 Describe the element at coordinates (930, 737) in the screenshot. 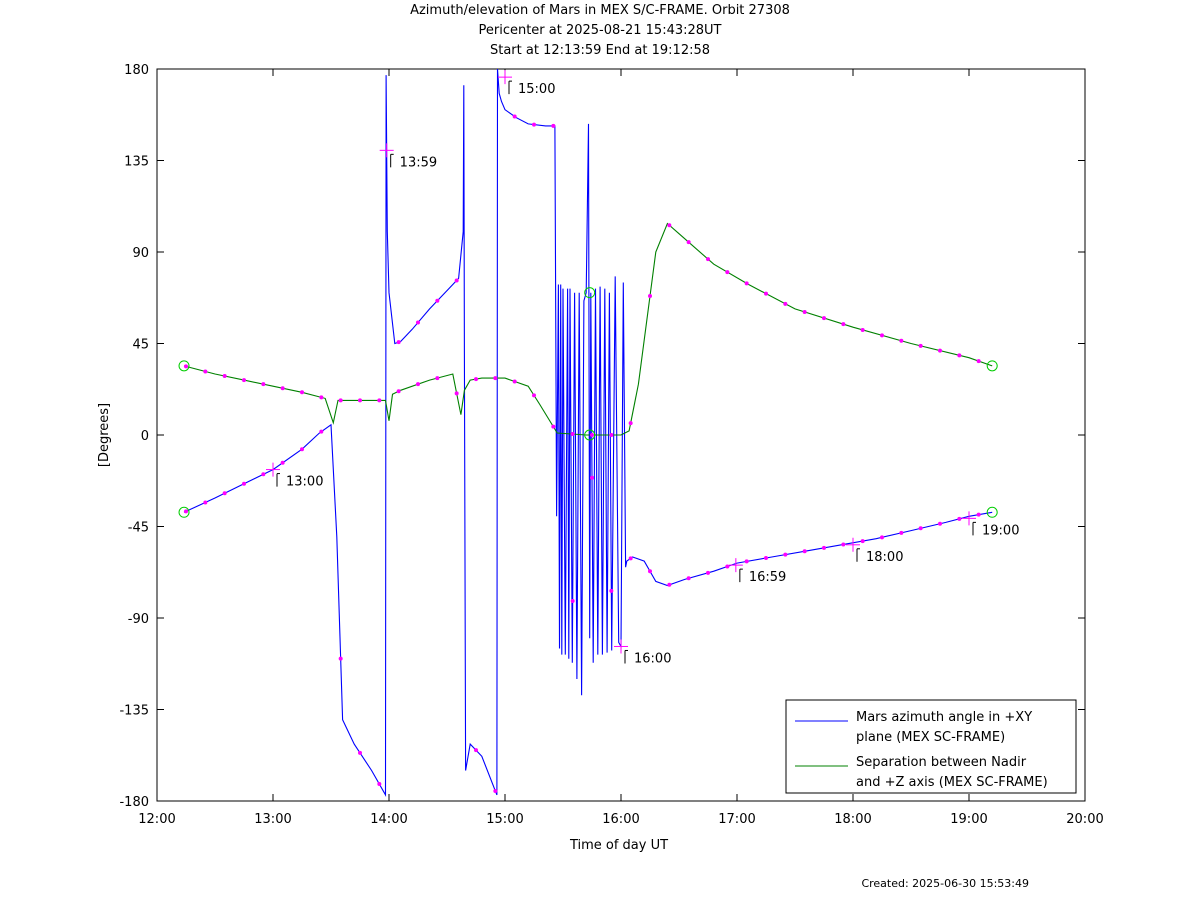

I see `legend-azimuth-line2: plane (MEX SC-FRAME)` at that location.